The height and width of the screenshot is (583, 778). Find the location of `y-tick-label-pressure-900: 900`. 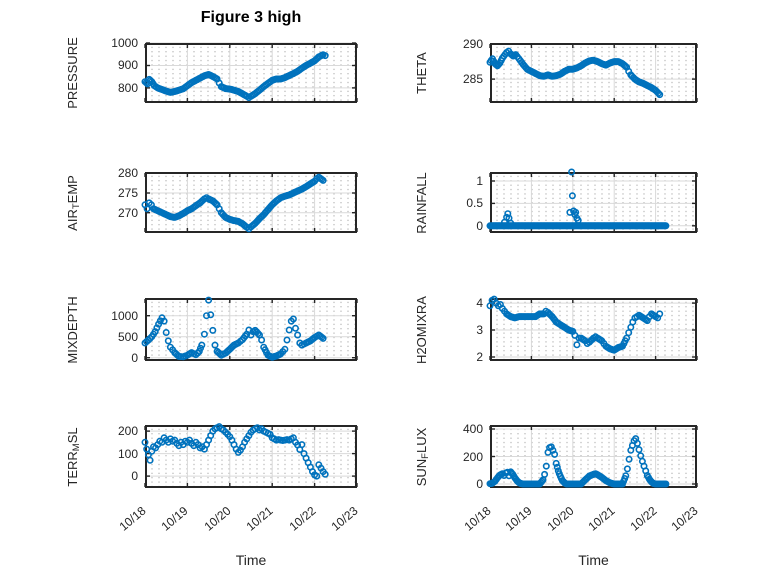

y-tick-label-pressure-900: 900 is located at coordinates (127, 65).